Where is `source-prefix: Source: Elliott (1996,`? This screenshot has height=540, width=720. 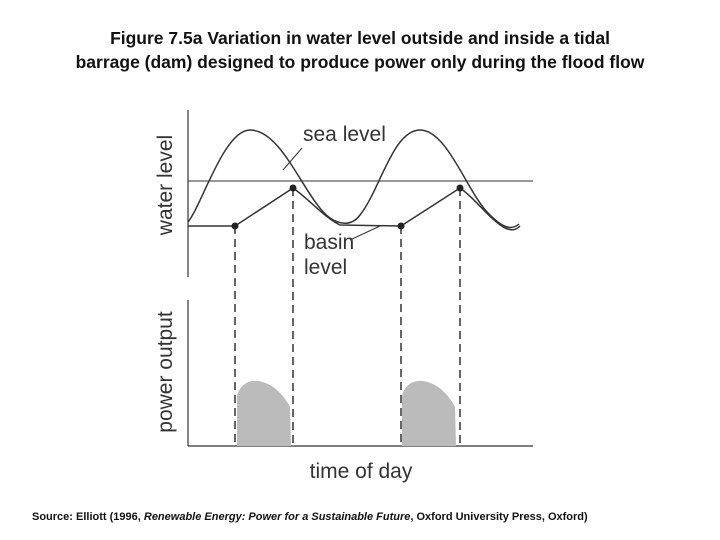
source-prefix: Source: Elliott (1996, is located at coordinates (88, 517).